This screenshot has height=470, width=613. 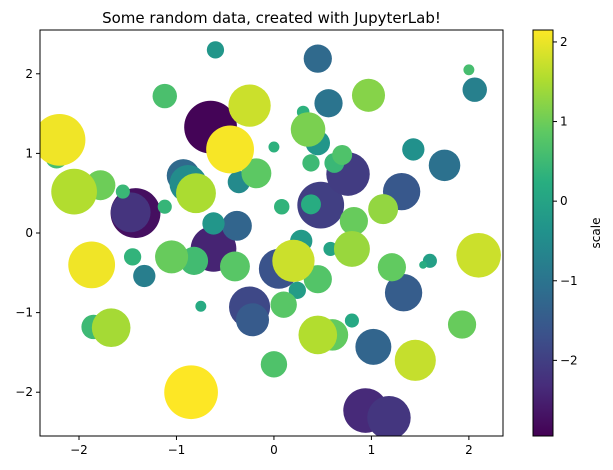 What do you see at coordinates (24, 313) in the screenshot?
I see `y-tick-label: −1` at bounding box center [24, 313].